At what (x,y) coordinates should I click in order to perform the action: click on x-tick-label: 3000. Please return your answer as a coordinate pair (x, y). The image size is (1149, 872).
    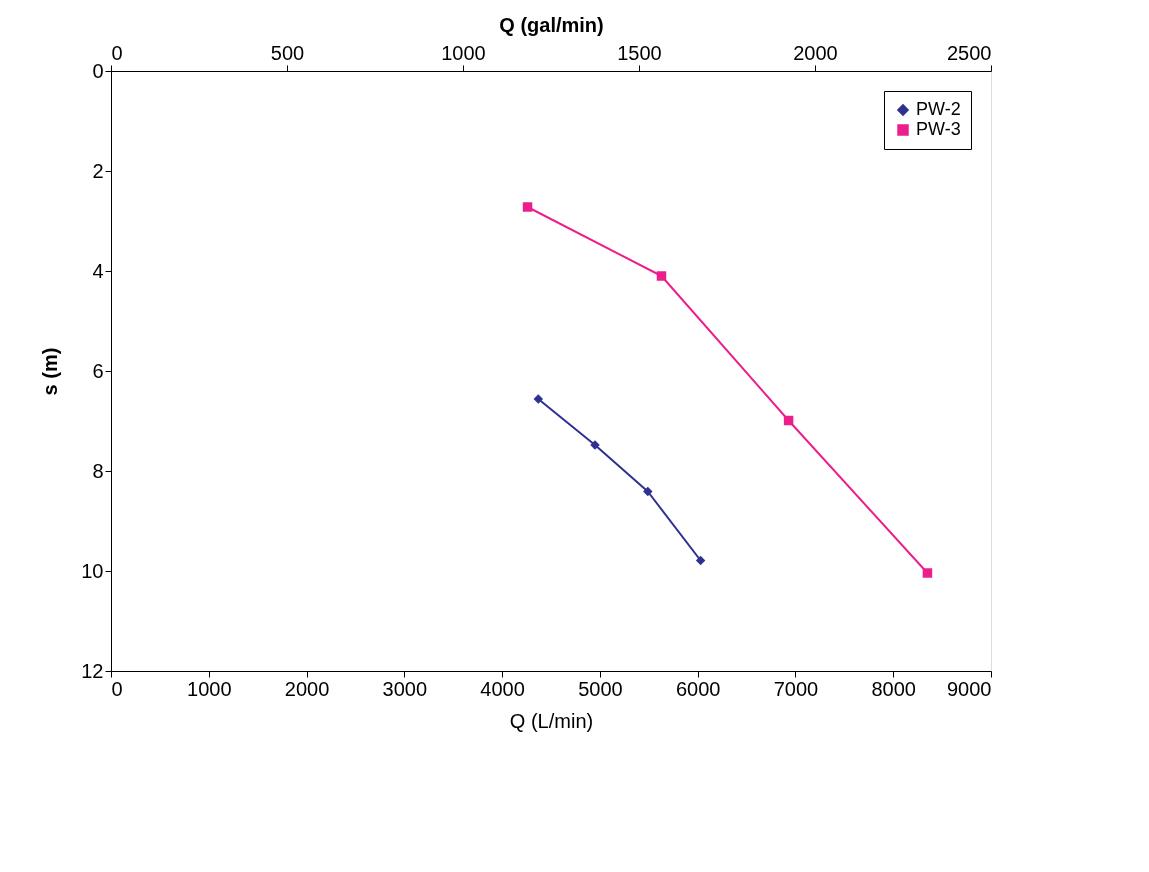
    Looking at the image, I should click on (405, 688).